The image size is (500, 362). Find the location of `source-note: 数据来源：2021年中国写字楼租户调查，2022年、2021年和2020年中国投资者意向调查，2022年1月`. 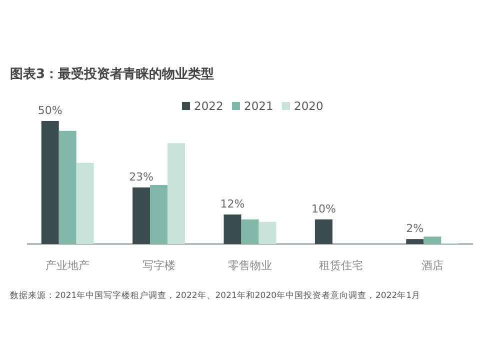

source-note: 数据来源：2021年中国写字楼租户调查，2022年、2021年和2020年中国投资者意向调查，2022年1月 is located at coordinates (215, 295).